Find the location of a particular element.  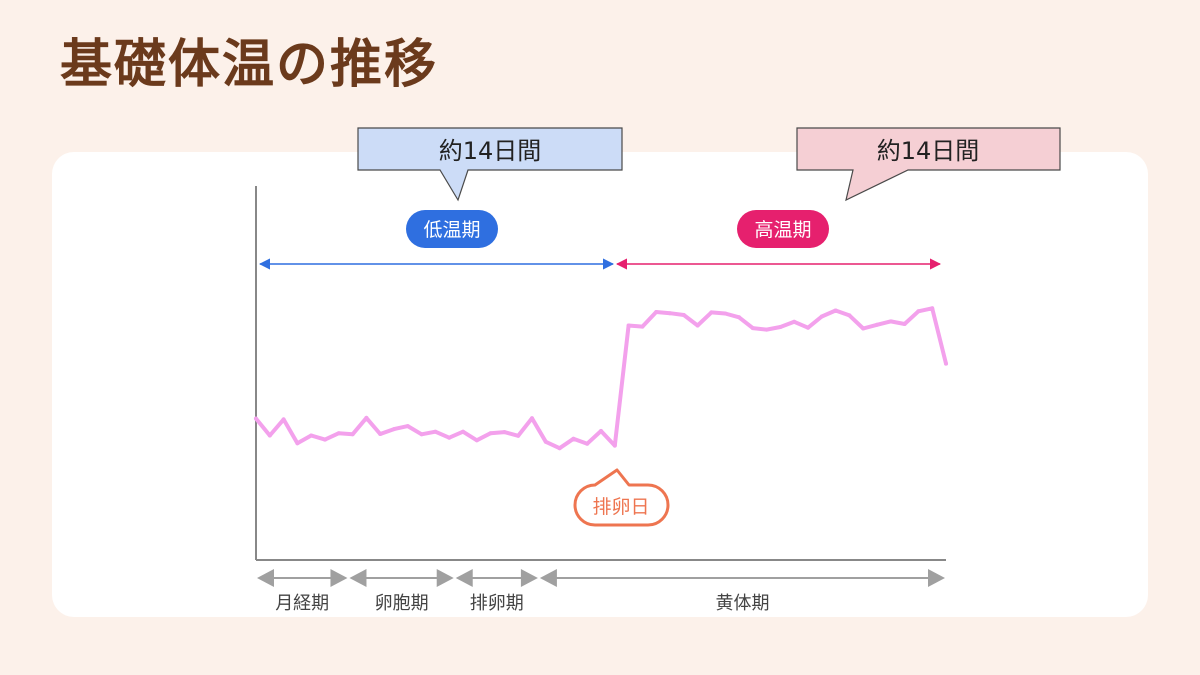

page-title: 基礎体温の推移 is located at coordinates (249, 65).